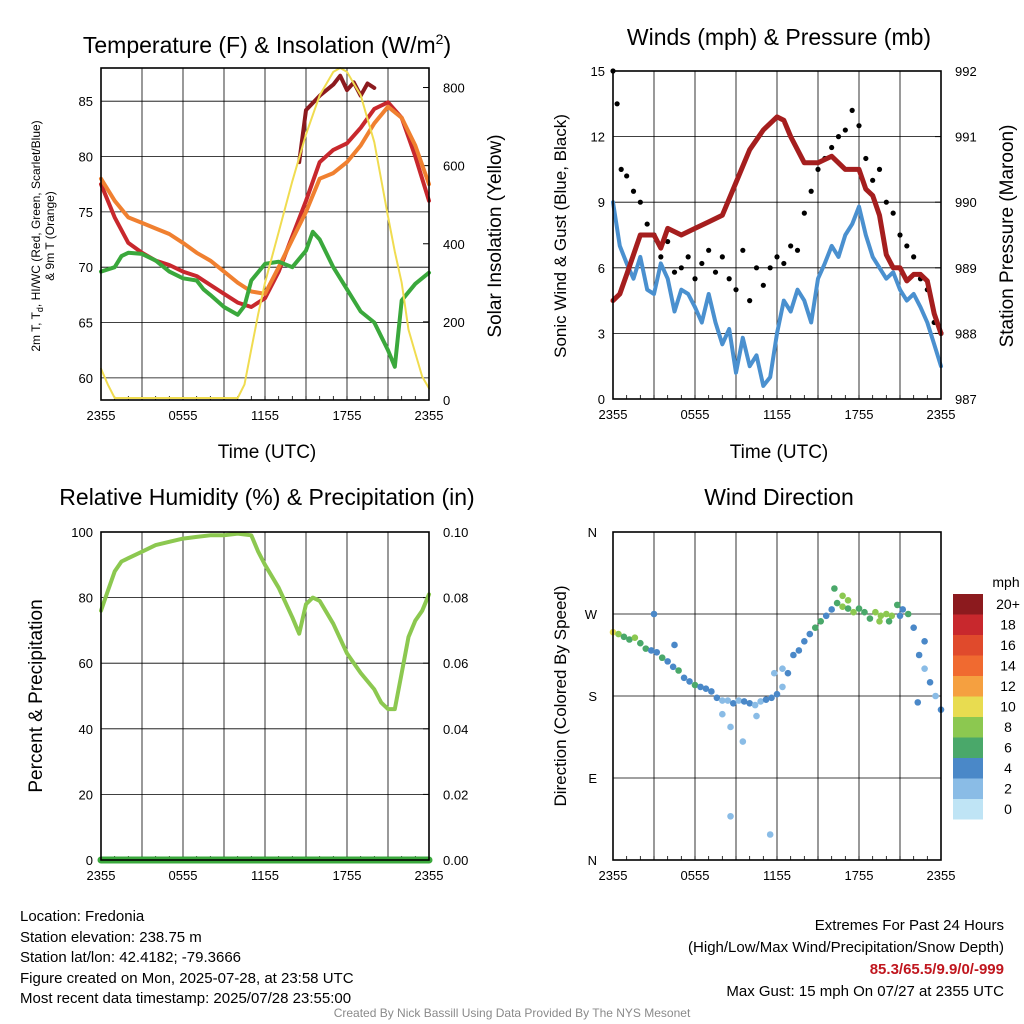 The width and height of the screenshot is (1024, 1024). Describe the element at coordinates (966, 399) in the screenshot. I see `y2-tick-label: 987` at that location.